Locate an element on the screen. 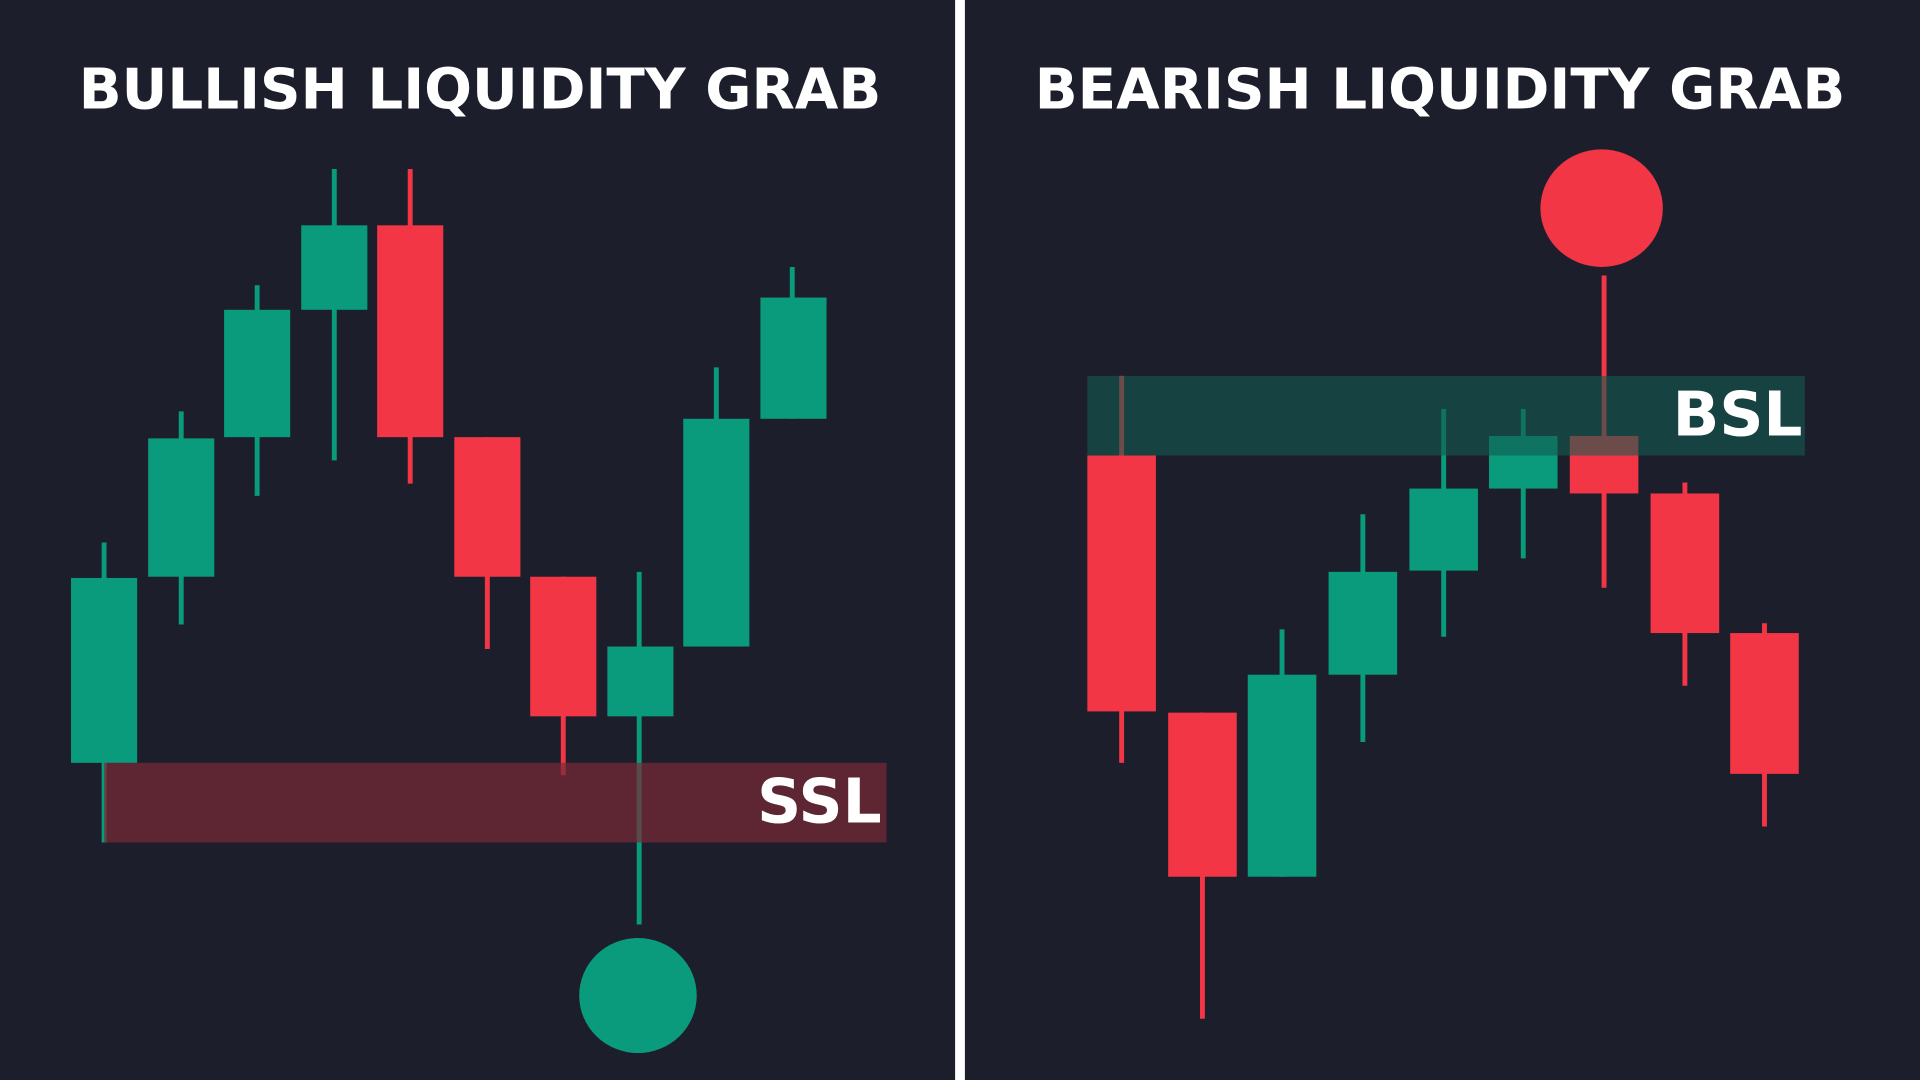 This screenshot has height=1080, width=1920. divider is located at coordinates (960, 540).